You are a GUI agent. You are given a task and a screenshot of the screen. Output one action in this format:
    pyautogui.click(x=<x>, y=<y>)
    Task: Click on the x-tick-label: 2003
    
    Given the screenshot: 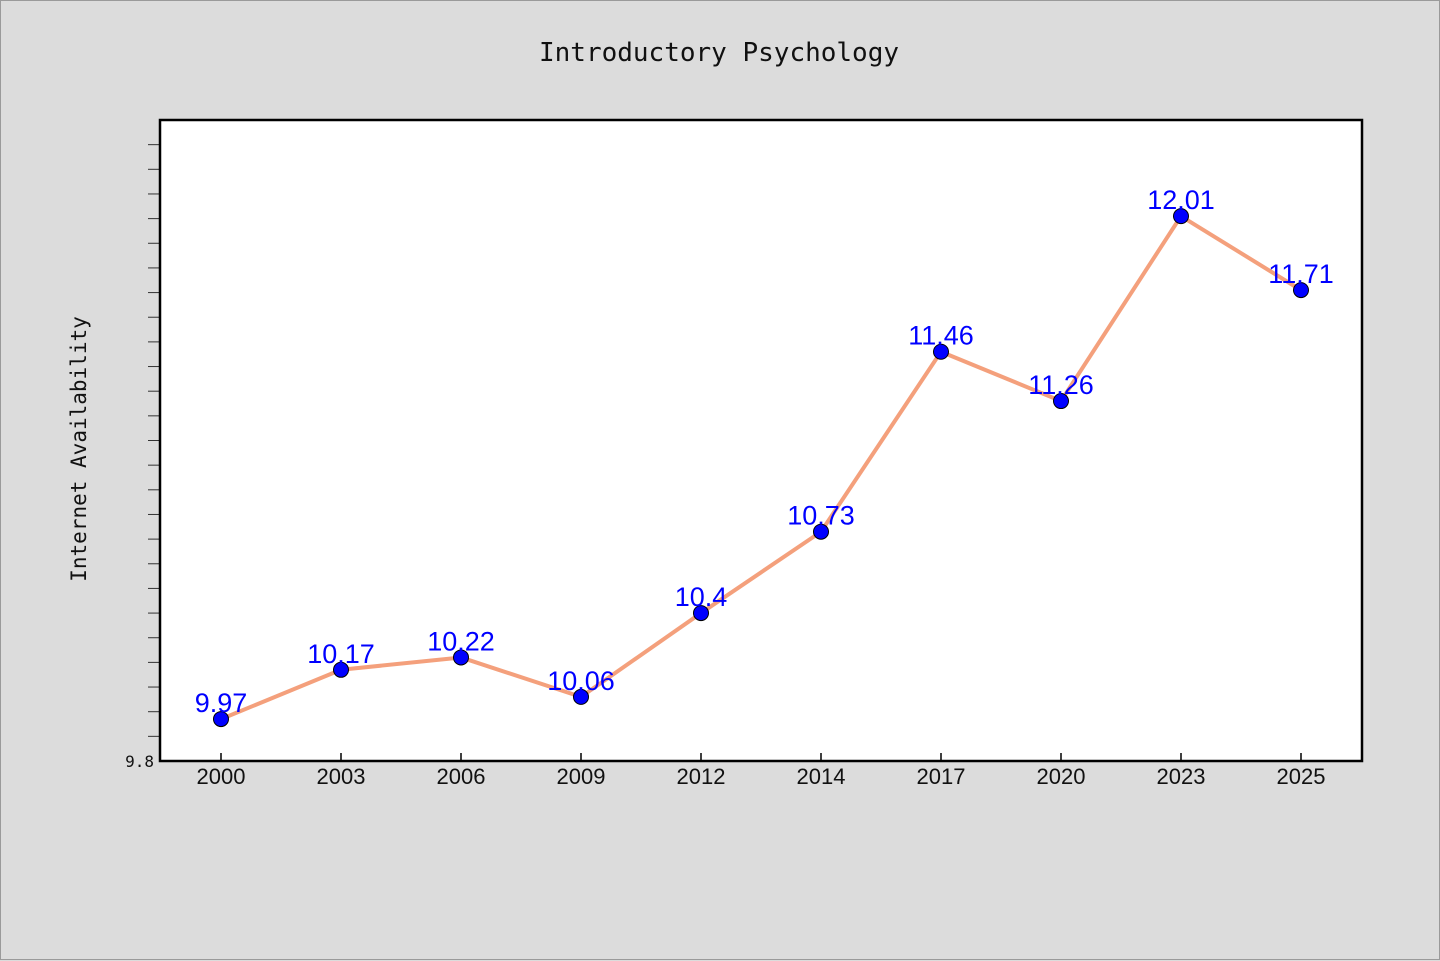 What is the action you would take?
    pyautogui.click(x=341, y=776)
    